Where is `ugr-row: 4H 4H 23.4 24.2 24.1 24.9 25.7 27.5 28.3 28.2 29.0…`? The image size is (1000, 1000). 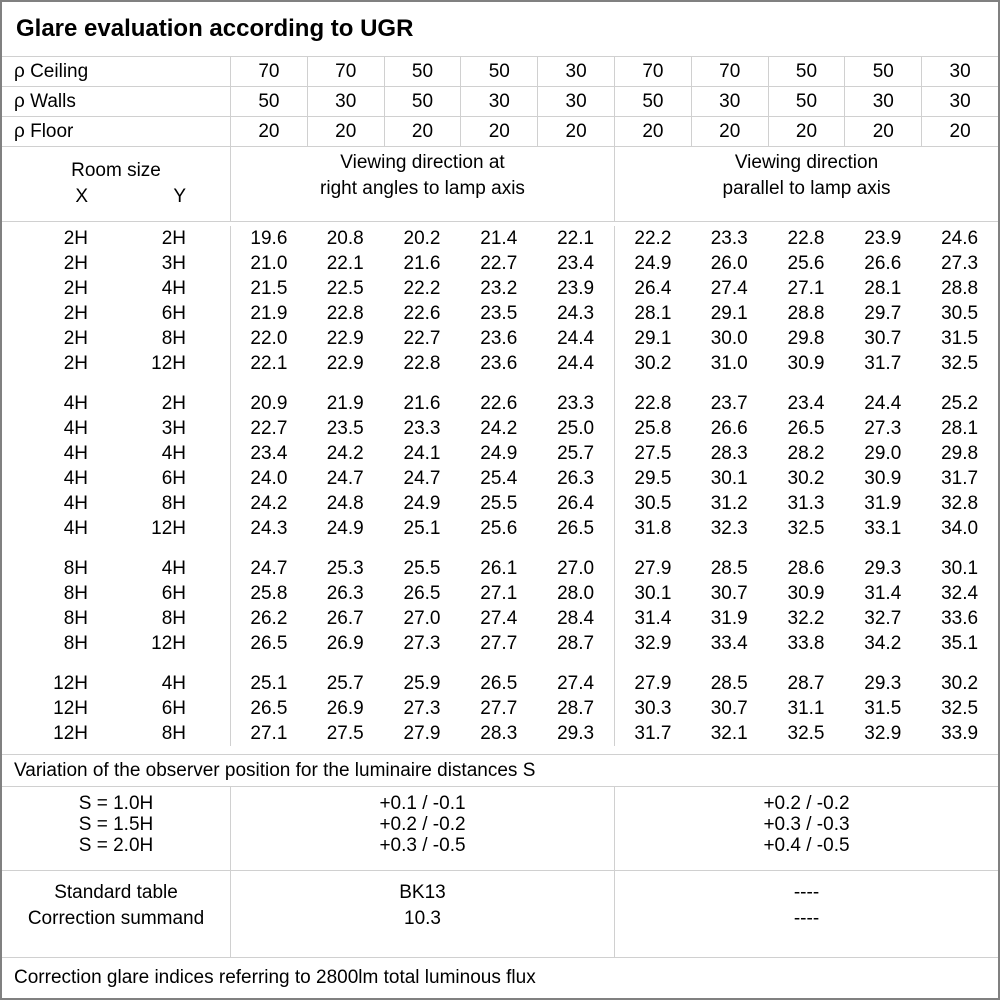
ugr-row: 4H 4H 23.4 24.2 24.1 24.9 25.7 27.5 28.3 28.2 29.0… is located at coordinates (500, 453).